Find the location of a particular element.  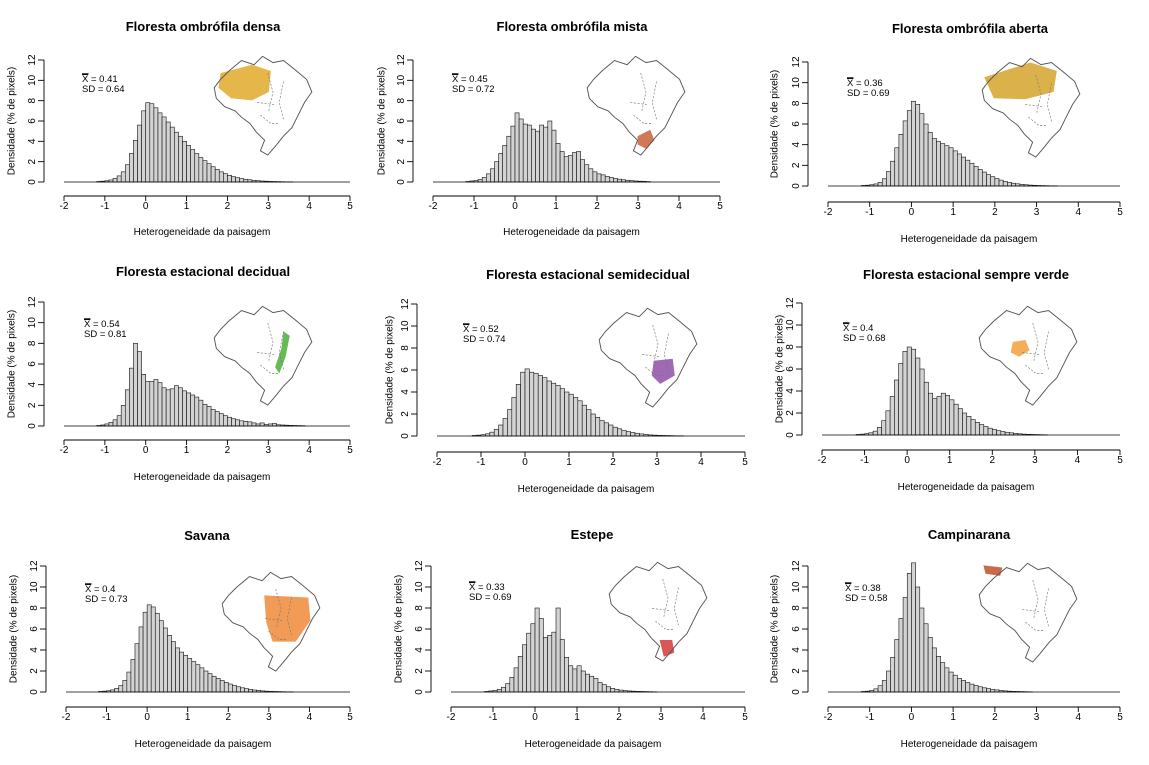

mean-value: = 0.33 is located at coordinates (489, 587).